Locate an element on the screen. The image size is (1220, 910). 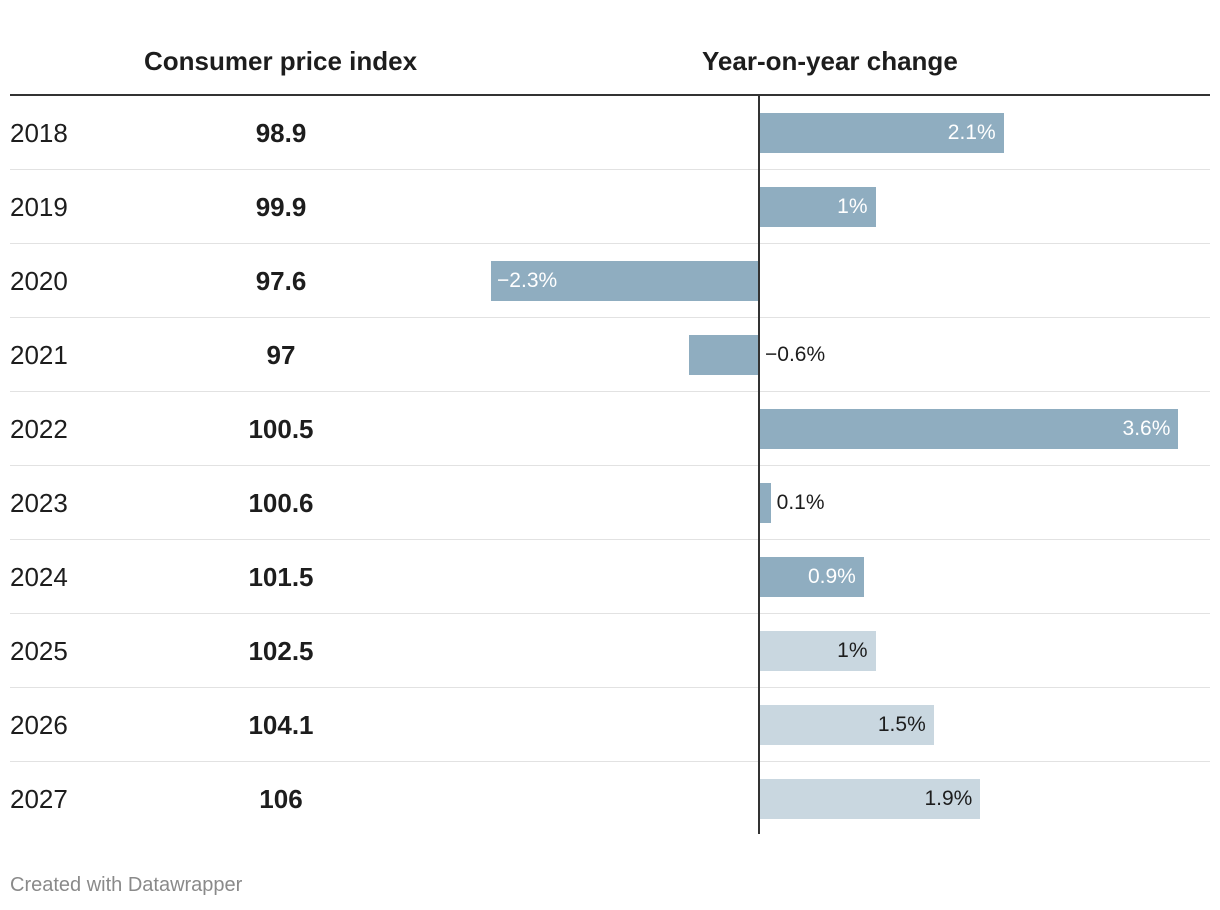
year-cell: 2018 is located at coordinates (39, 133).